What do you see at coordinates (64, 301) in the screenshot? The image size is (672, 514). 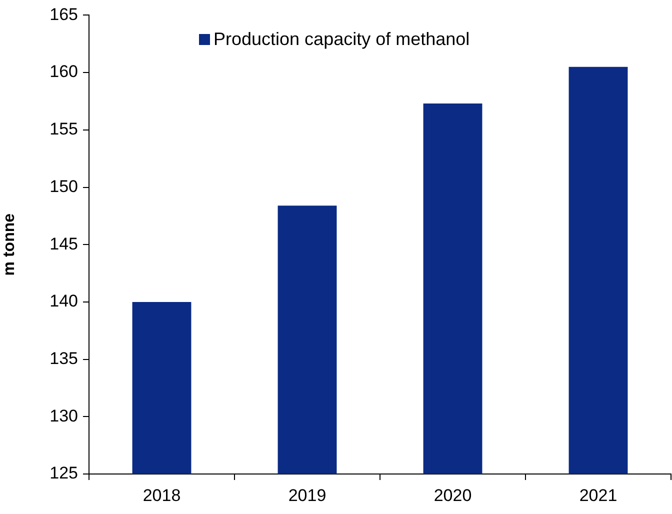 I see `y-tick-label: 140` at bounding box center [64, 301].